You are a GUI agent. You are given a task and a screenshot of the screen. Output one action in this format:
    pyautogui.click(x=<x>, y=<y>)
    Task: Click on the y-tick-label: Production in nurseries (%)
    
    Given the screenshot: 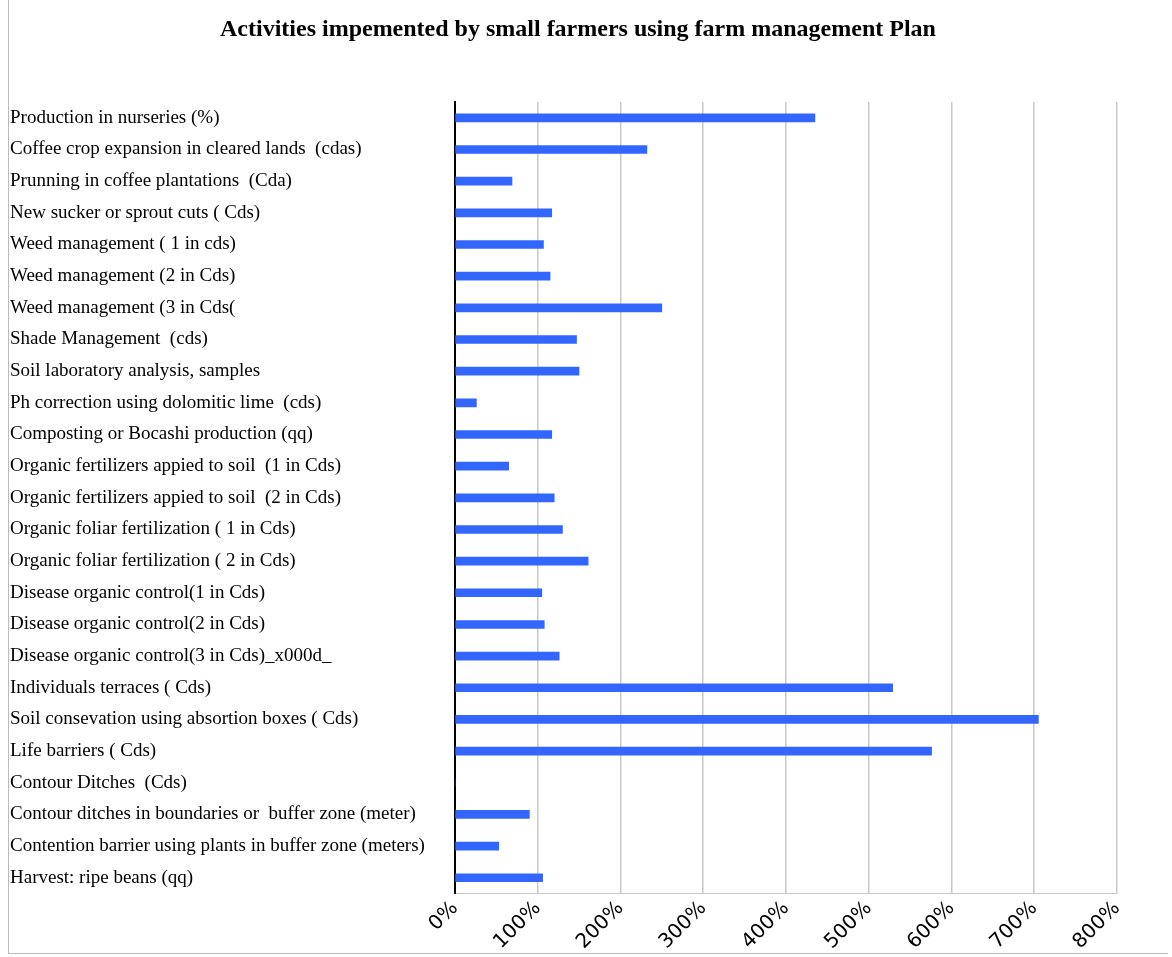 What is the action you would take?
    pyautogui.click(x=115, y=116)
    